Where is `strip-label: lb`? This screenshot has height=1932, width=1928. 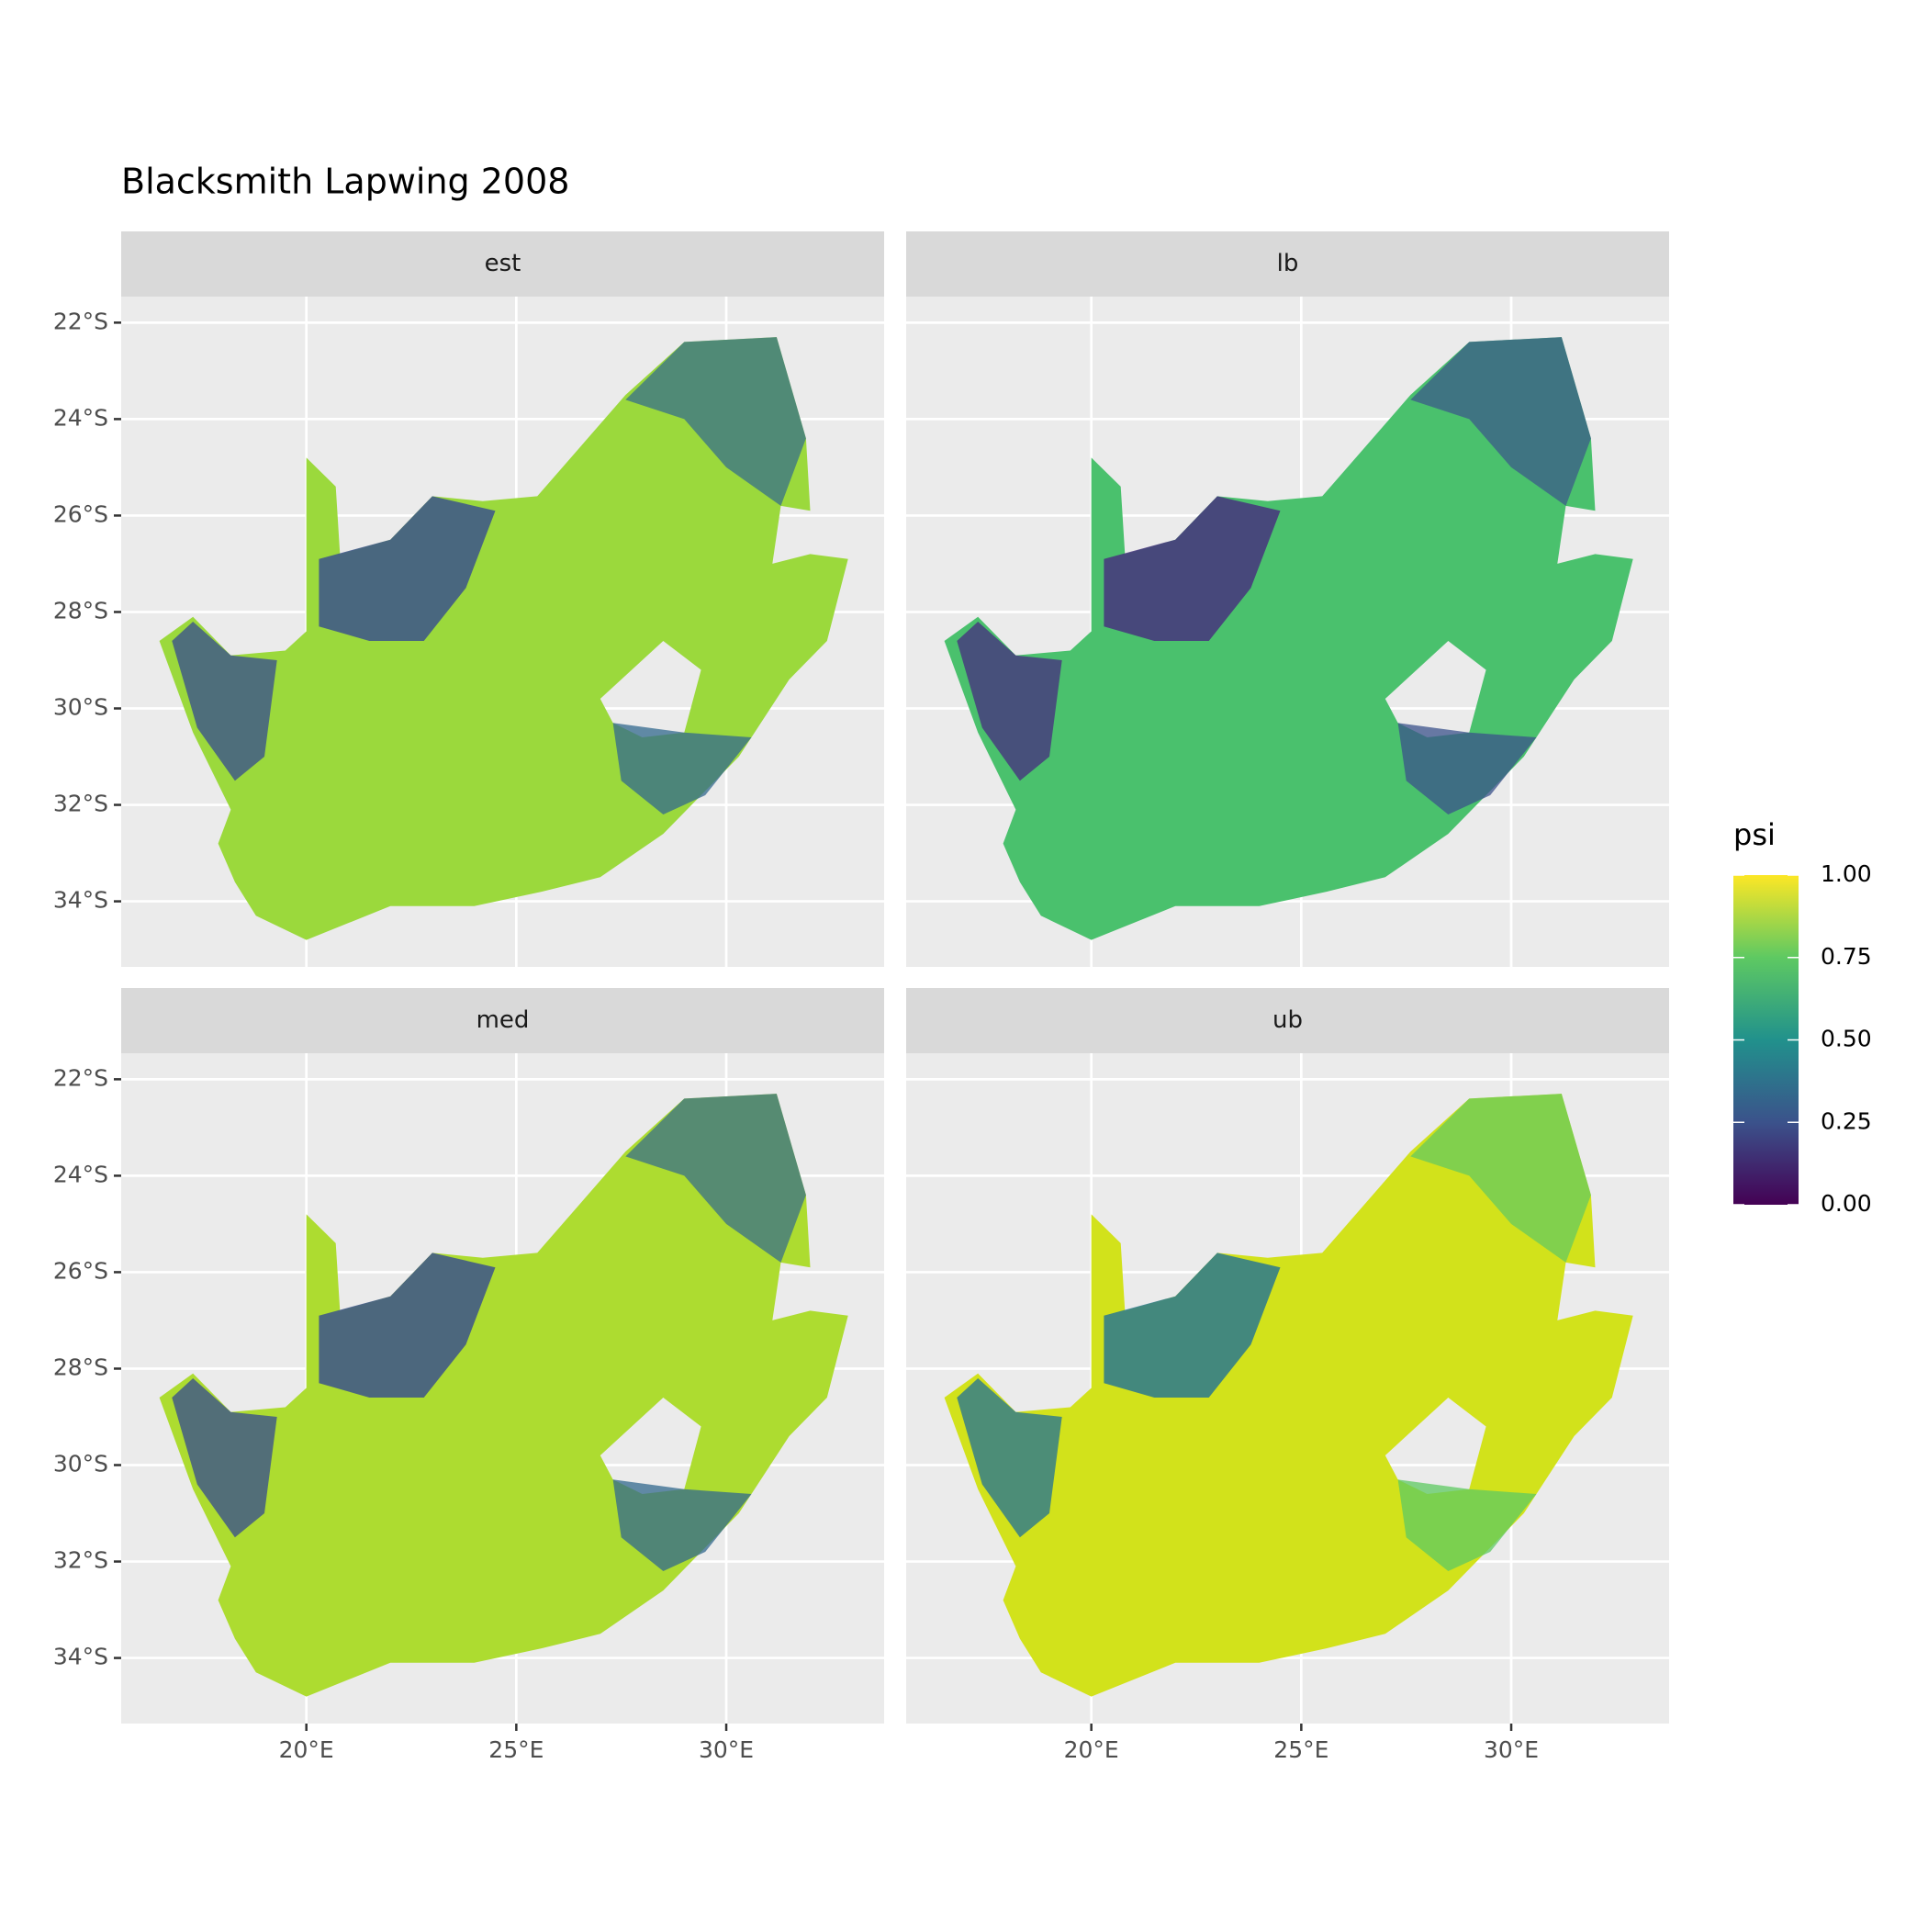
strip-label: lb is located at coordinates (1288, 263).